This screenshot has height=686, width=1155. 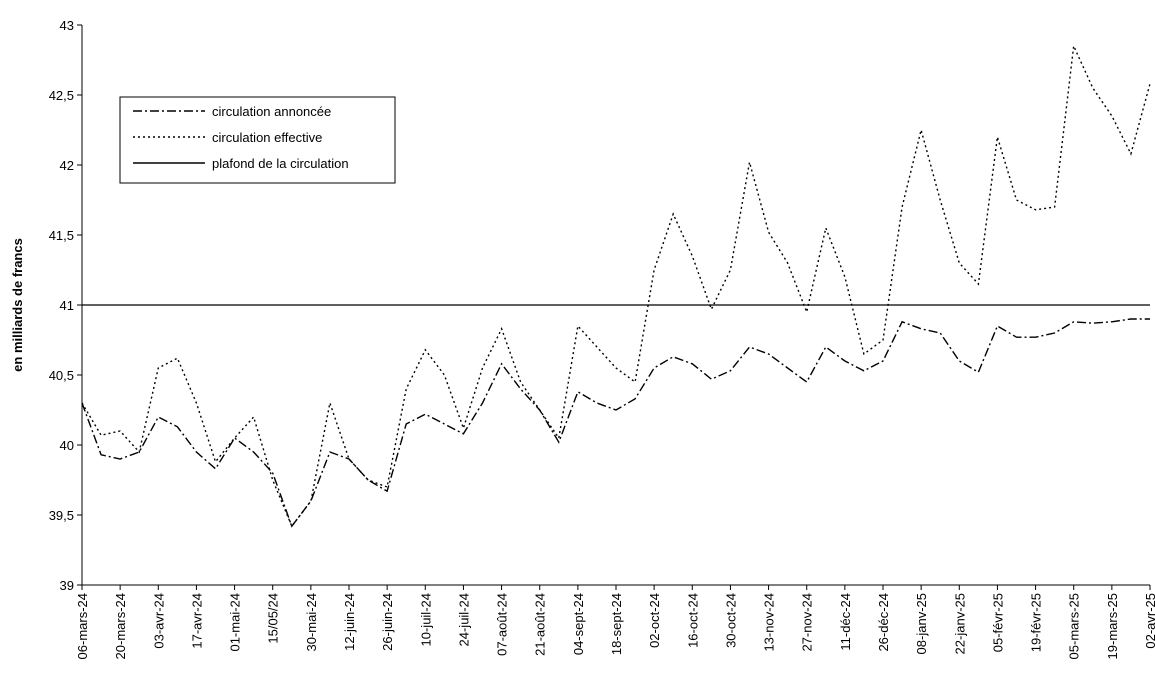 I want to click on legend, so click(x=257, y=140).